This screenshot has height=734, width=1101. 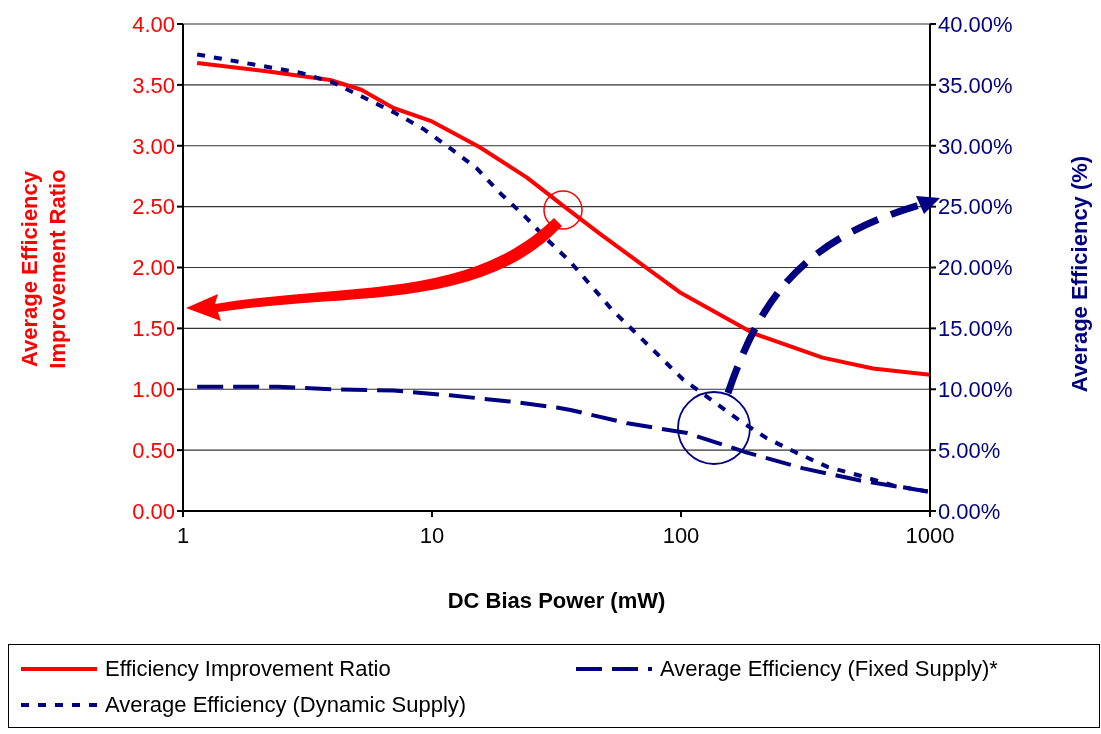 I want to click on y2-tick-label: 10.00%, so click(x=975, y=390).